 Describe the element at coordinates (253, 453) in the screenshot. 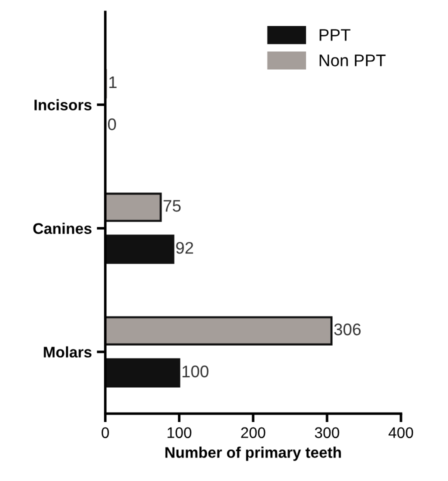

I see `x-axis-title: Number of primary teeth` at that location.